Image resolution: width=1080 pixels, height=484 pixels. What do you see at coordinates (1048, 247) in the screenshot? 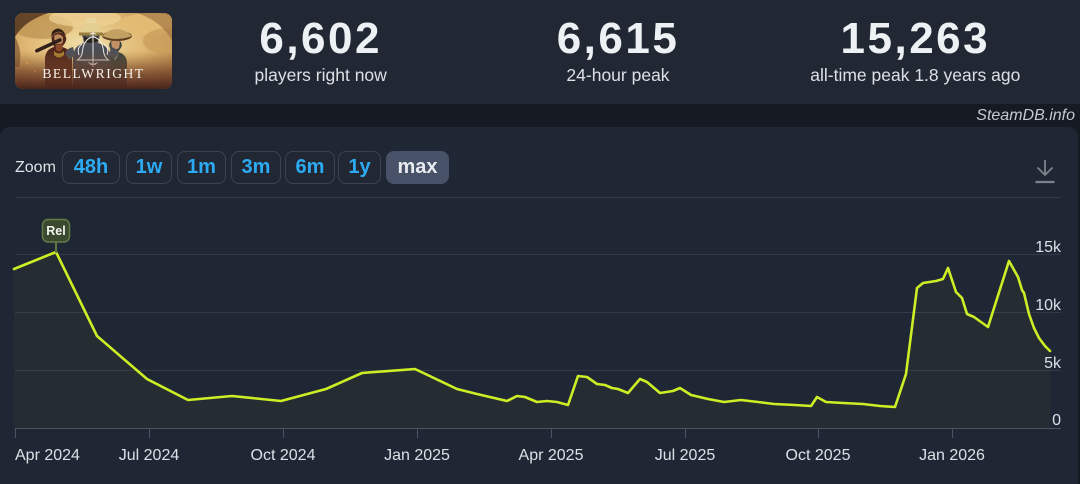
I see `svg-text: 15k` at bounding box center [1048, 247].